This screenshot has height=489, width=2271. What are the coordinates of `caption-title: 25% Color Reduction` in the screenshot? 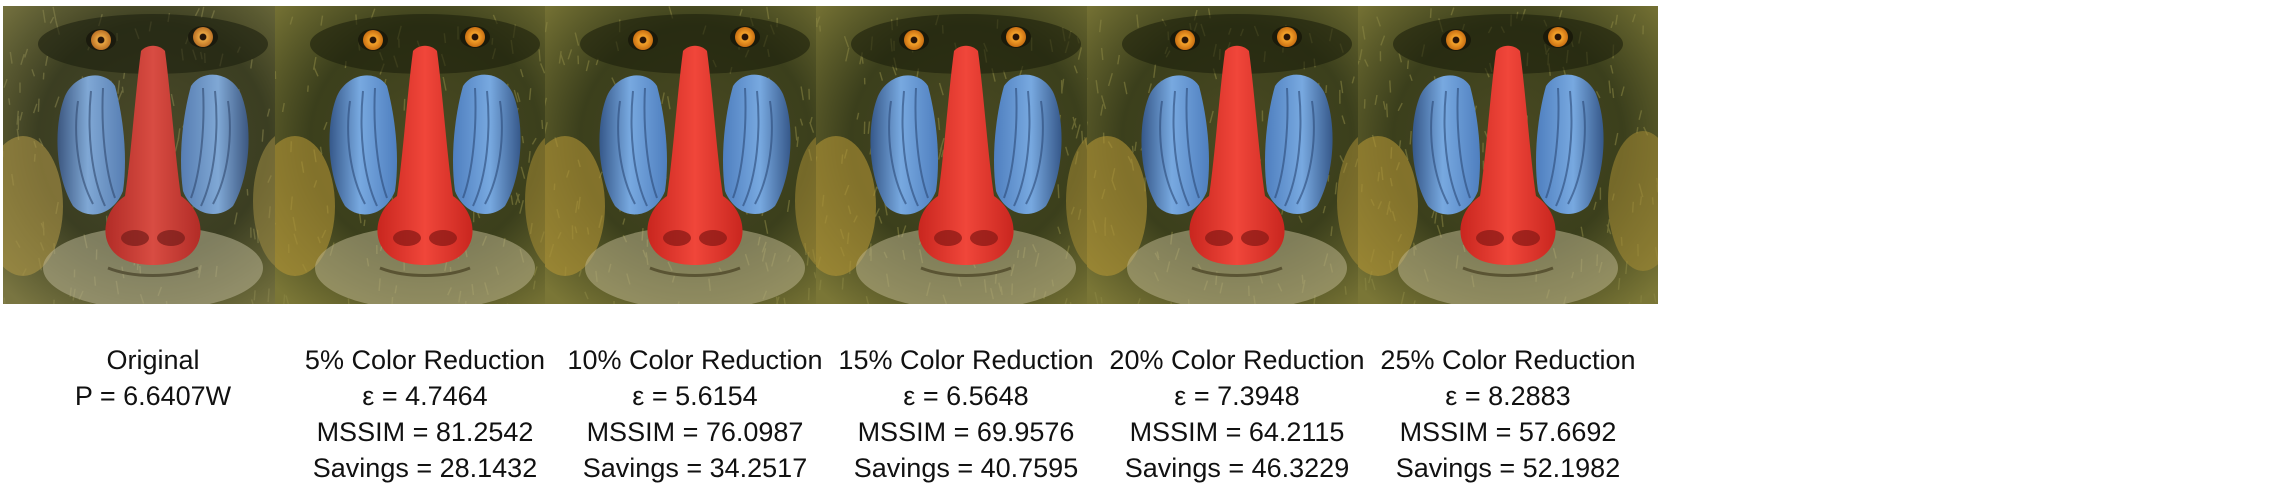 It's located at (1508, 360).